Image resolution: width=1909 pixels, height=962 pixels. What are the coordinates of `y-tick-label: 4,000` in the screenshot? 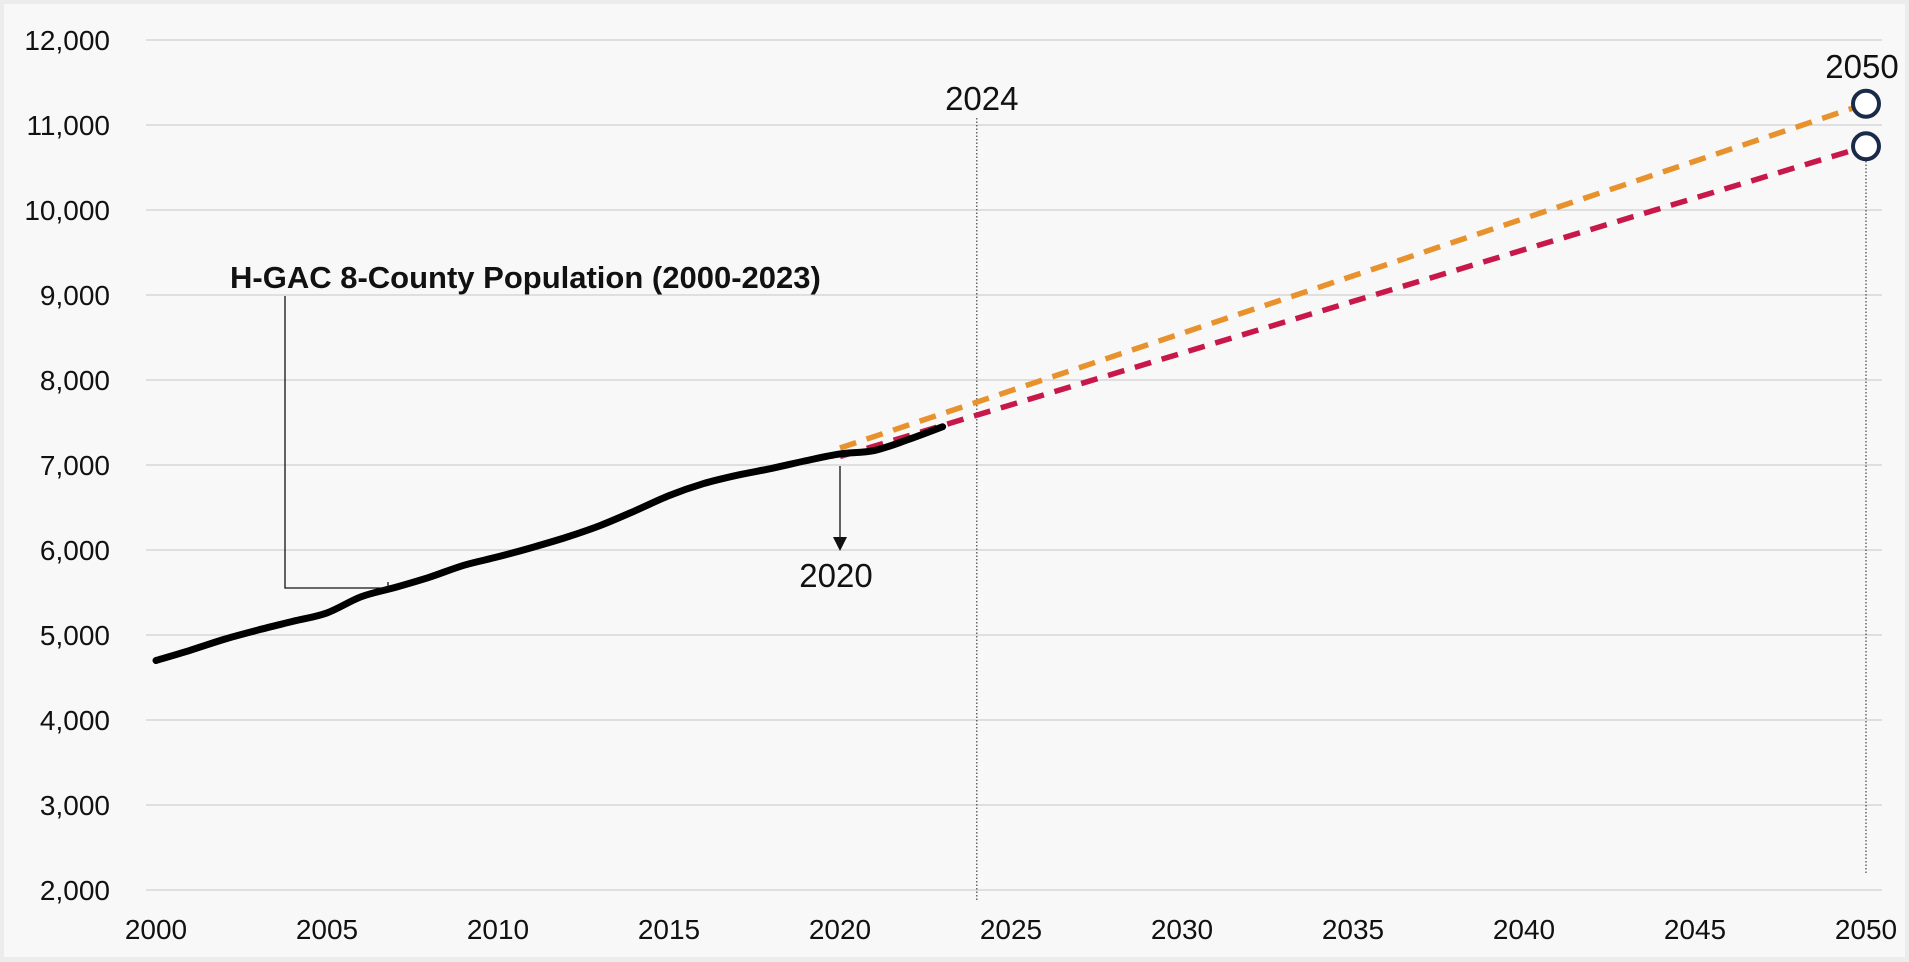 It's located at (75, 720).